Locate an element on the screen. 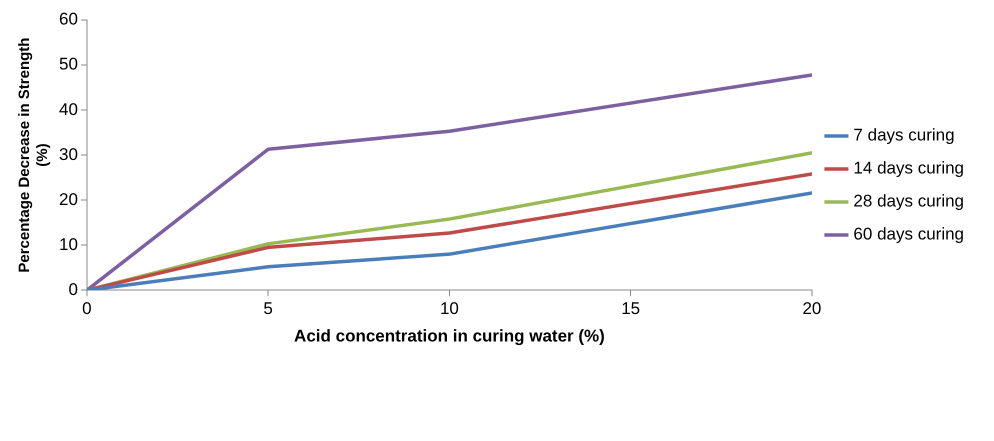 The height and width of the screenshot is (441, 994). y-tick-label: 20 is located at coordinates (68, 199).